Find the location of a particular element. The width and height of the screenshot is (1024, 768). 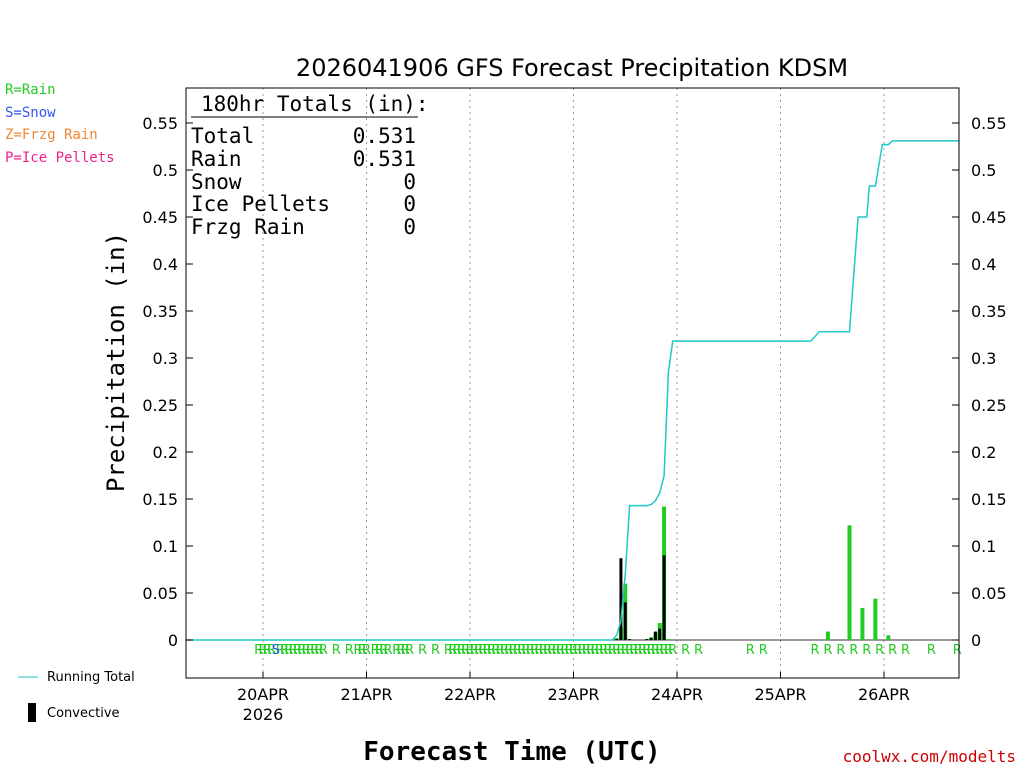

bars is located at coordinates (752, 573).